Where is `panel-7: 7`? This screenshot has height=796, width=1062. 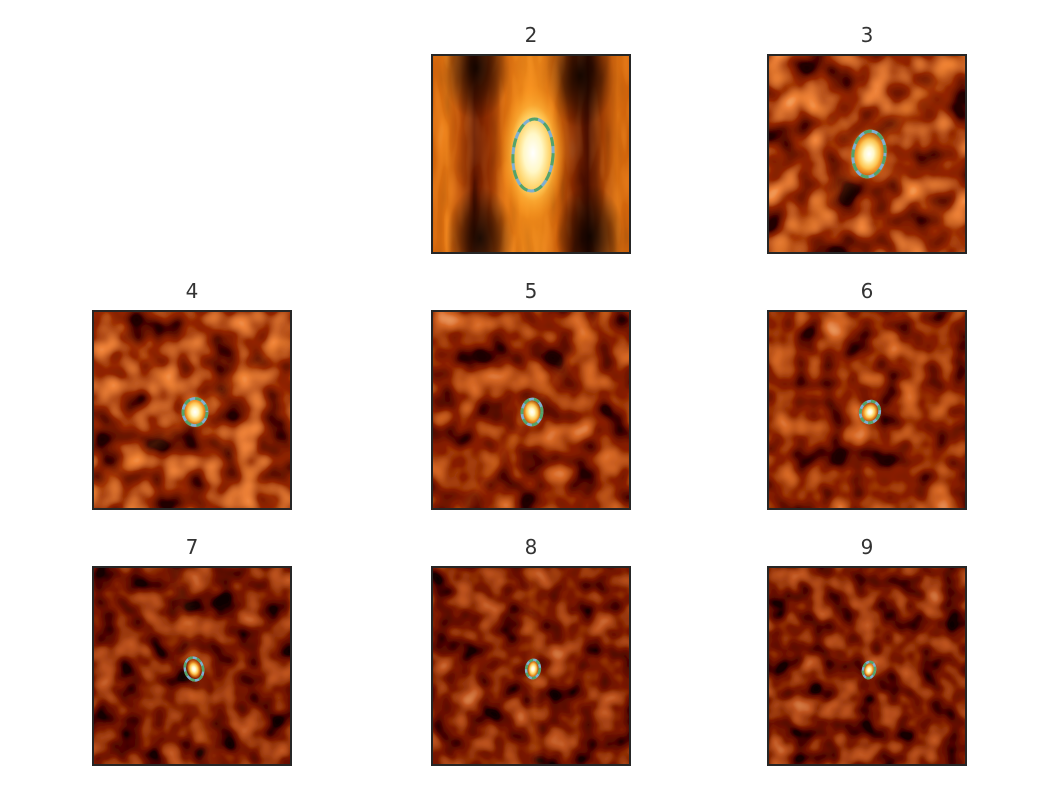
panel-7: 7 is located at coordinates (192, 650).